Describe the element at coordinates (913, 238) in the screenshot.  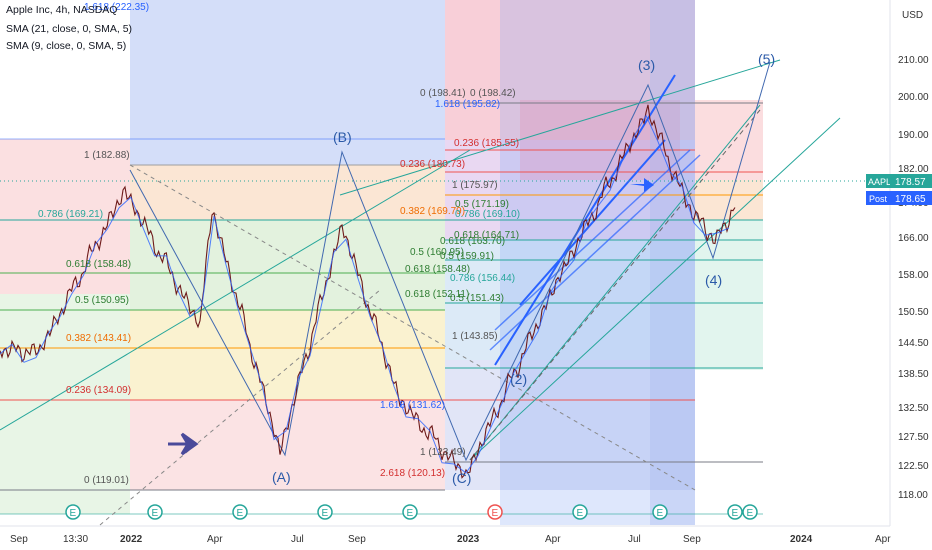
I see `y-tick: 166.00` at that location.